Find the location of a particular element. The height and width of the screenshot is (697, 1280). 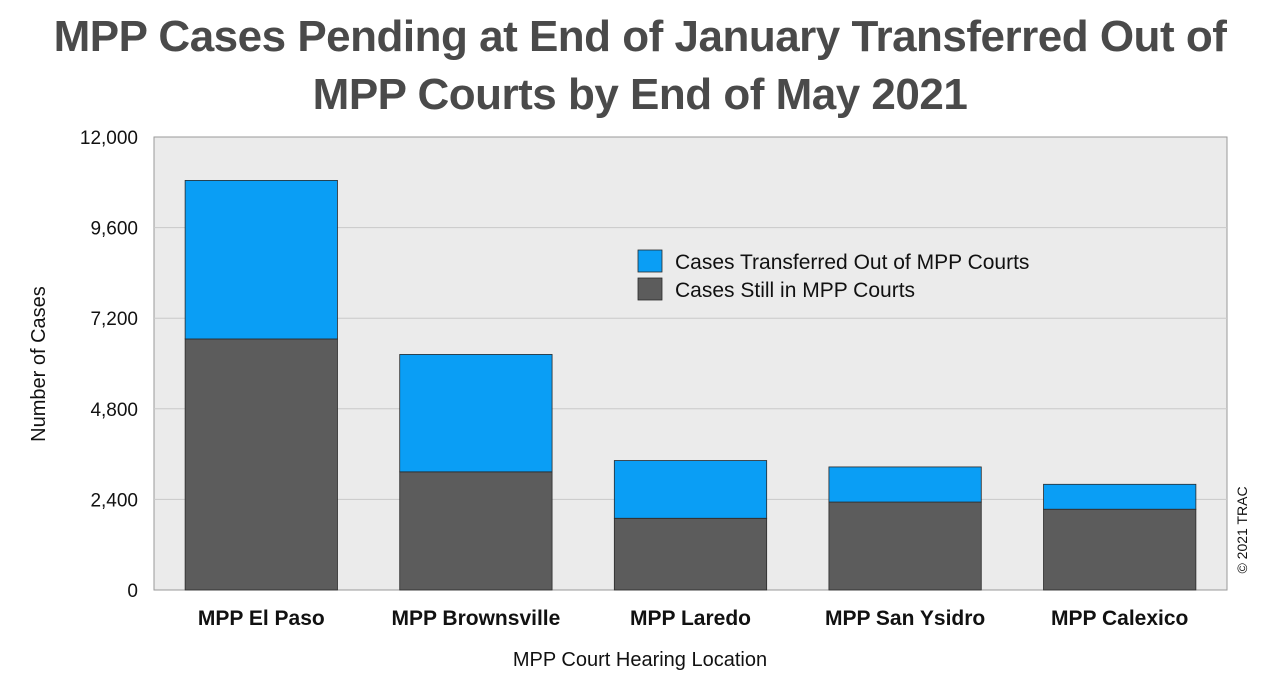

y-tick-label: 12,000 is located at coordinates (109, 138).